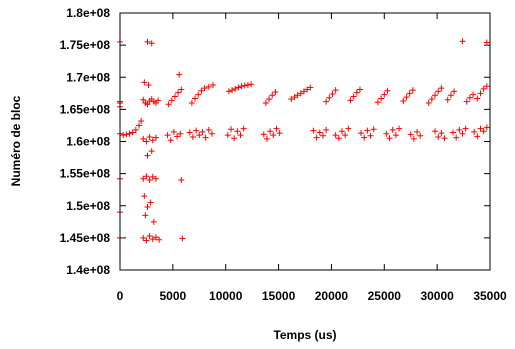 This screenshot has height=349, width=515. Describe the element at coordinates (88, 270) in the screenshot. I see `y-tick-label: 1.4e+08` at that location.